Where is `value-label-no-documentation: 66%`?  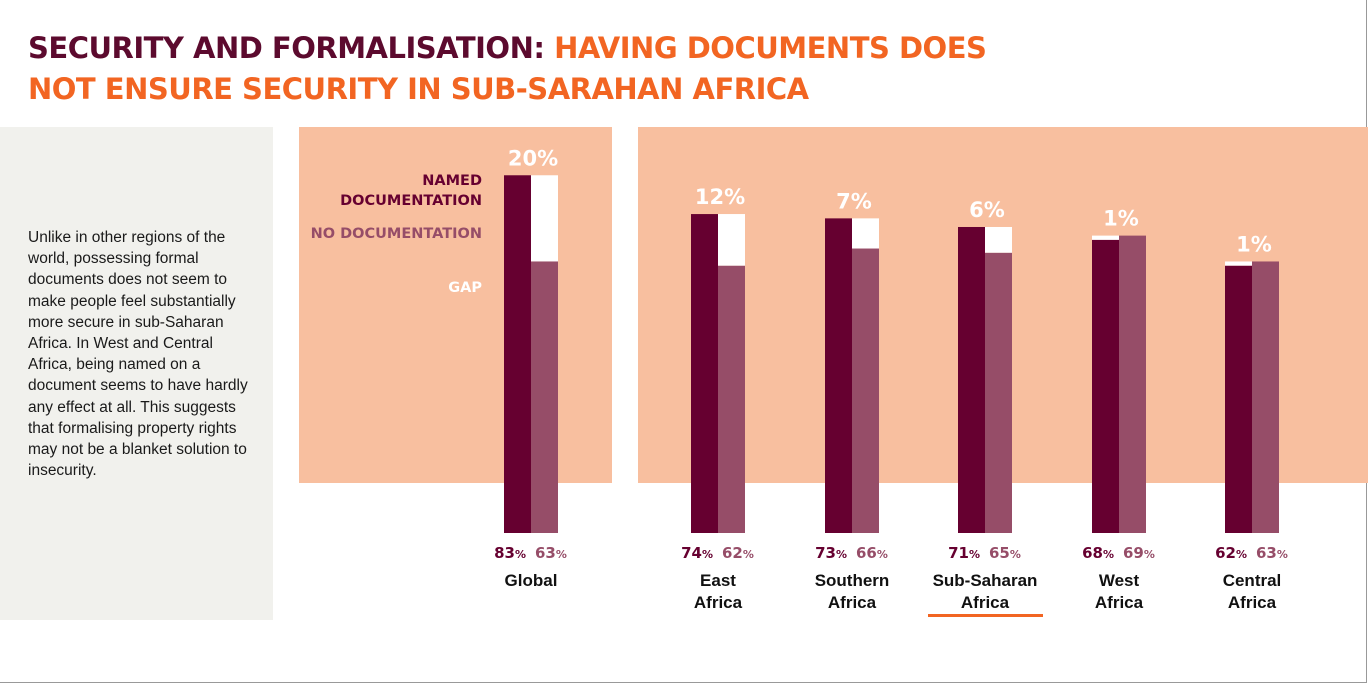
value-label-no-documentation: 66% is located at coordinates (872, 553).